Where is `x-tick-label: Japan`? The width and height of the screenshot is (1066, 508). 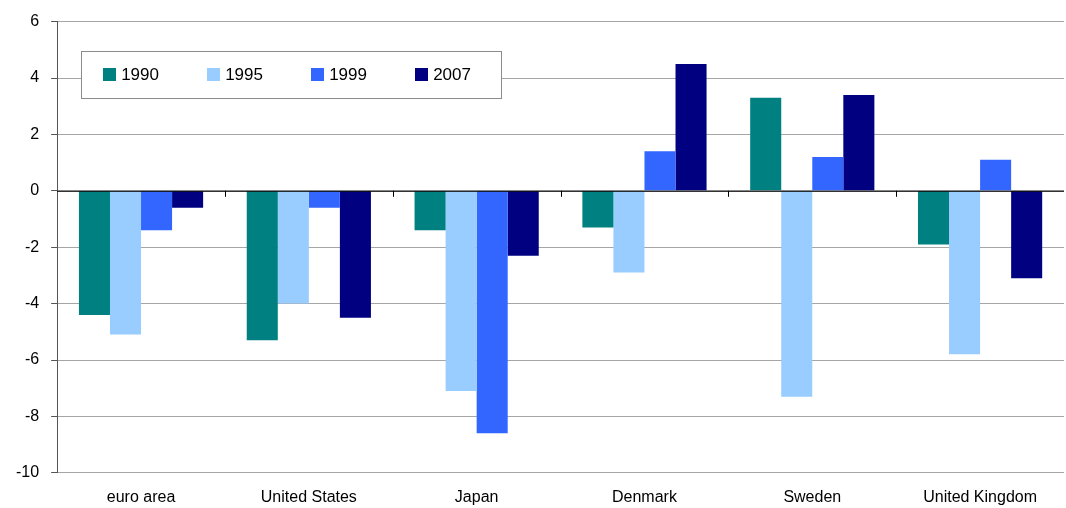 x-tick-label: Japan is located at coordinates (476, 496).